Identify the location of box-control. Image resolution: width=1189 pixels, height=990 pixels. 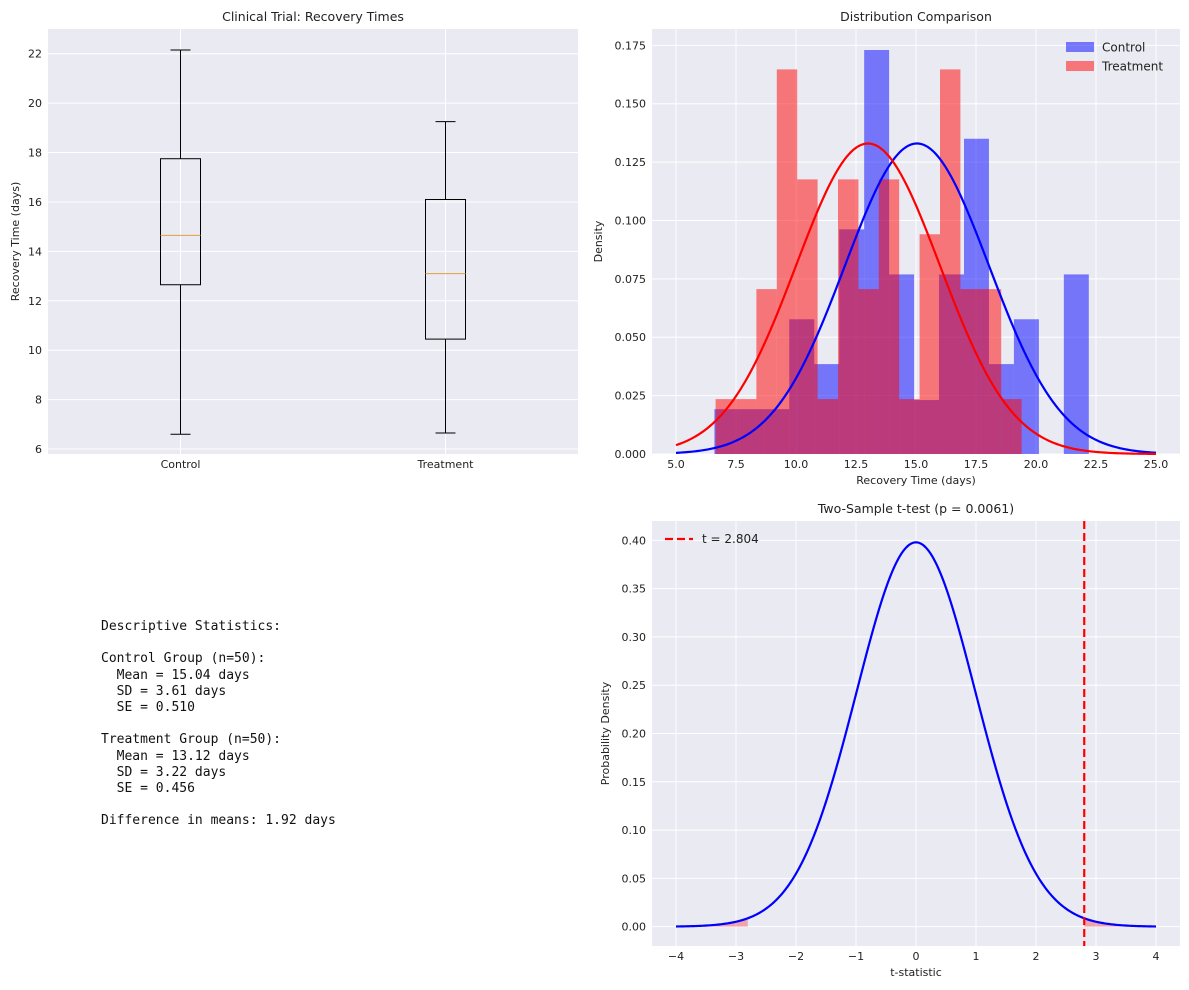
(180, 242).